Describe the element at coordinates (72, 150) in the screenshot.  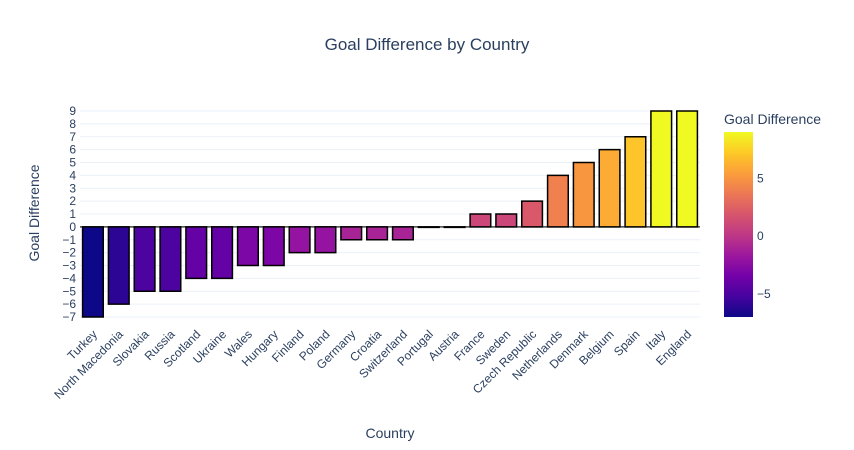
I see `y-tick-label: 6` at that location.